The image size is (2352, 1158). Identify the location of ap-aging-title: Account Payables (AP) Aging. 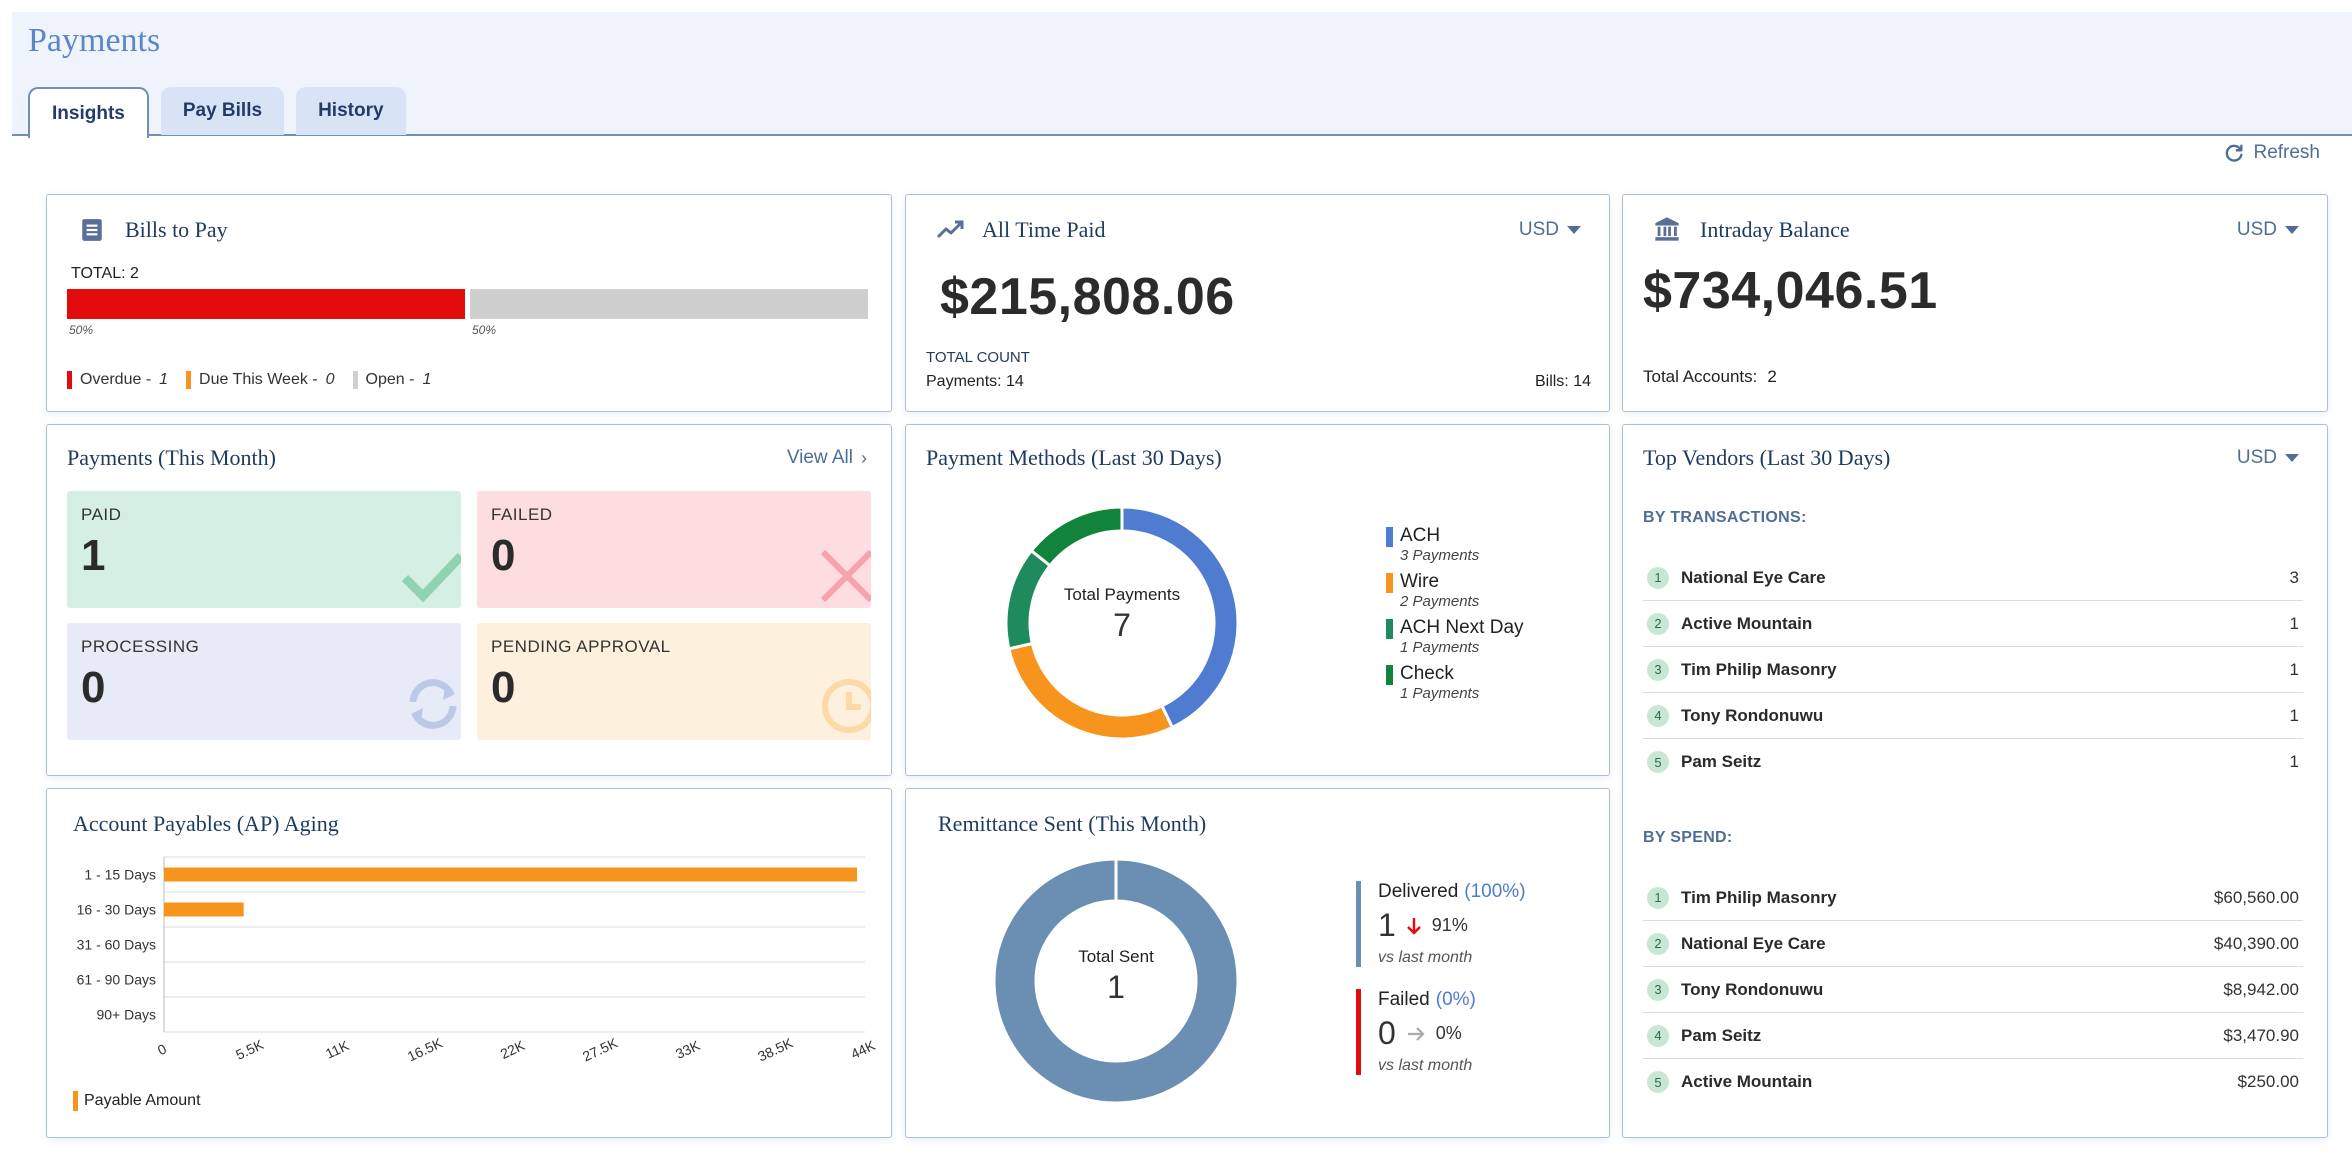
(206, 823).